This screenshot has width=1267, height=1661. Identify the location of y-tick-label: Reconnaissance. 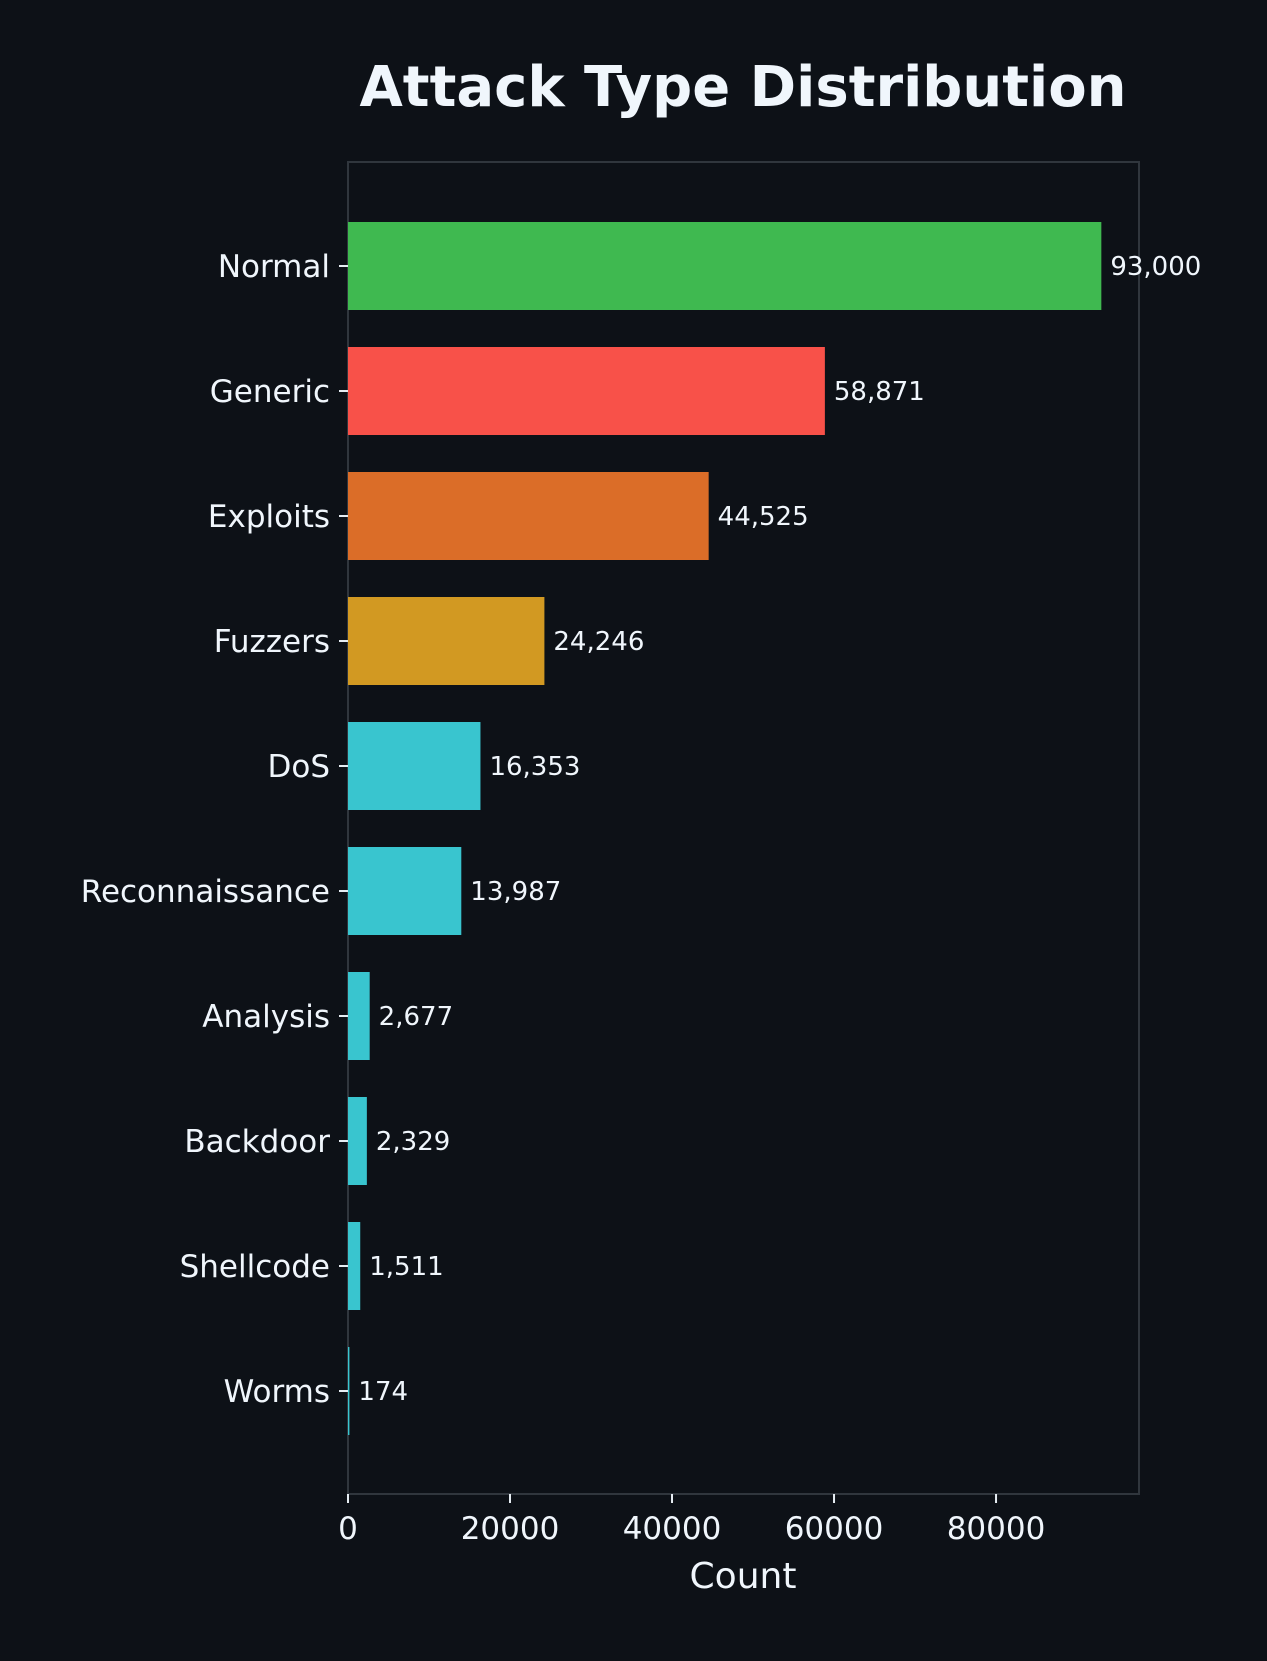
(205, 892).